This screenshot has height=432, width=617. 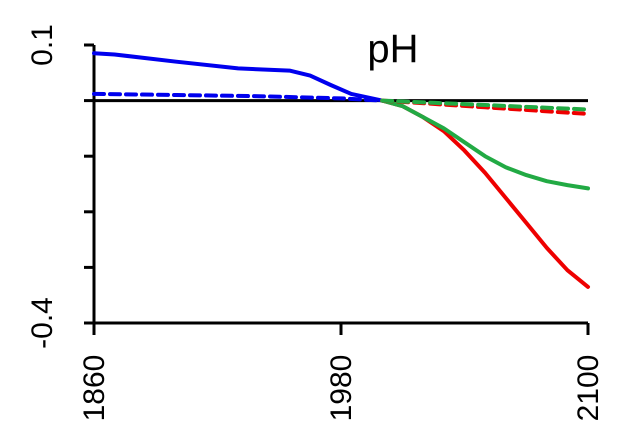 I want to click on y-tick-label: 0.1, so click(x=42, y=45).